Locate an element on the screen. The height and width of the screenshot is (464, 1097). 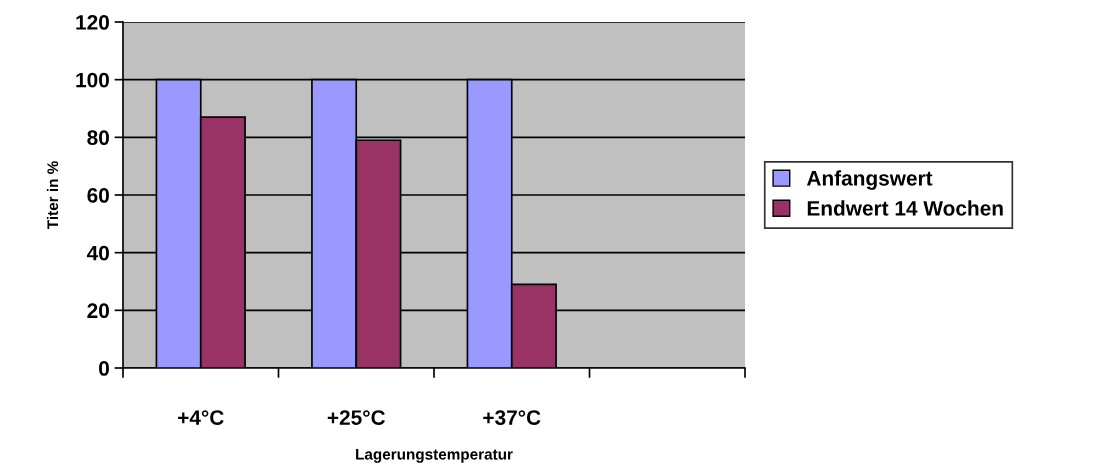
y-tick-label: 120 is located at coordinates (92, 22).